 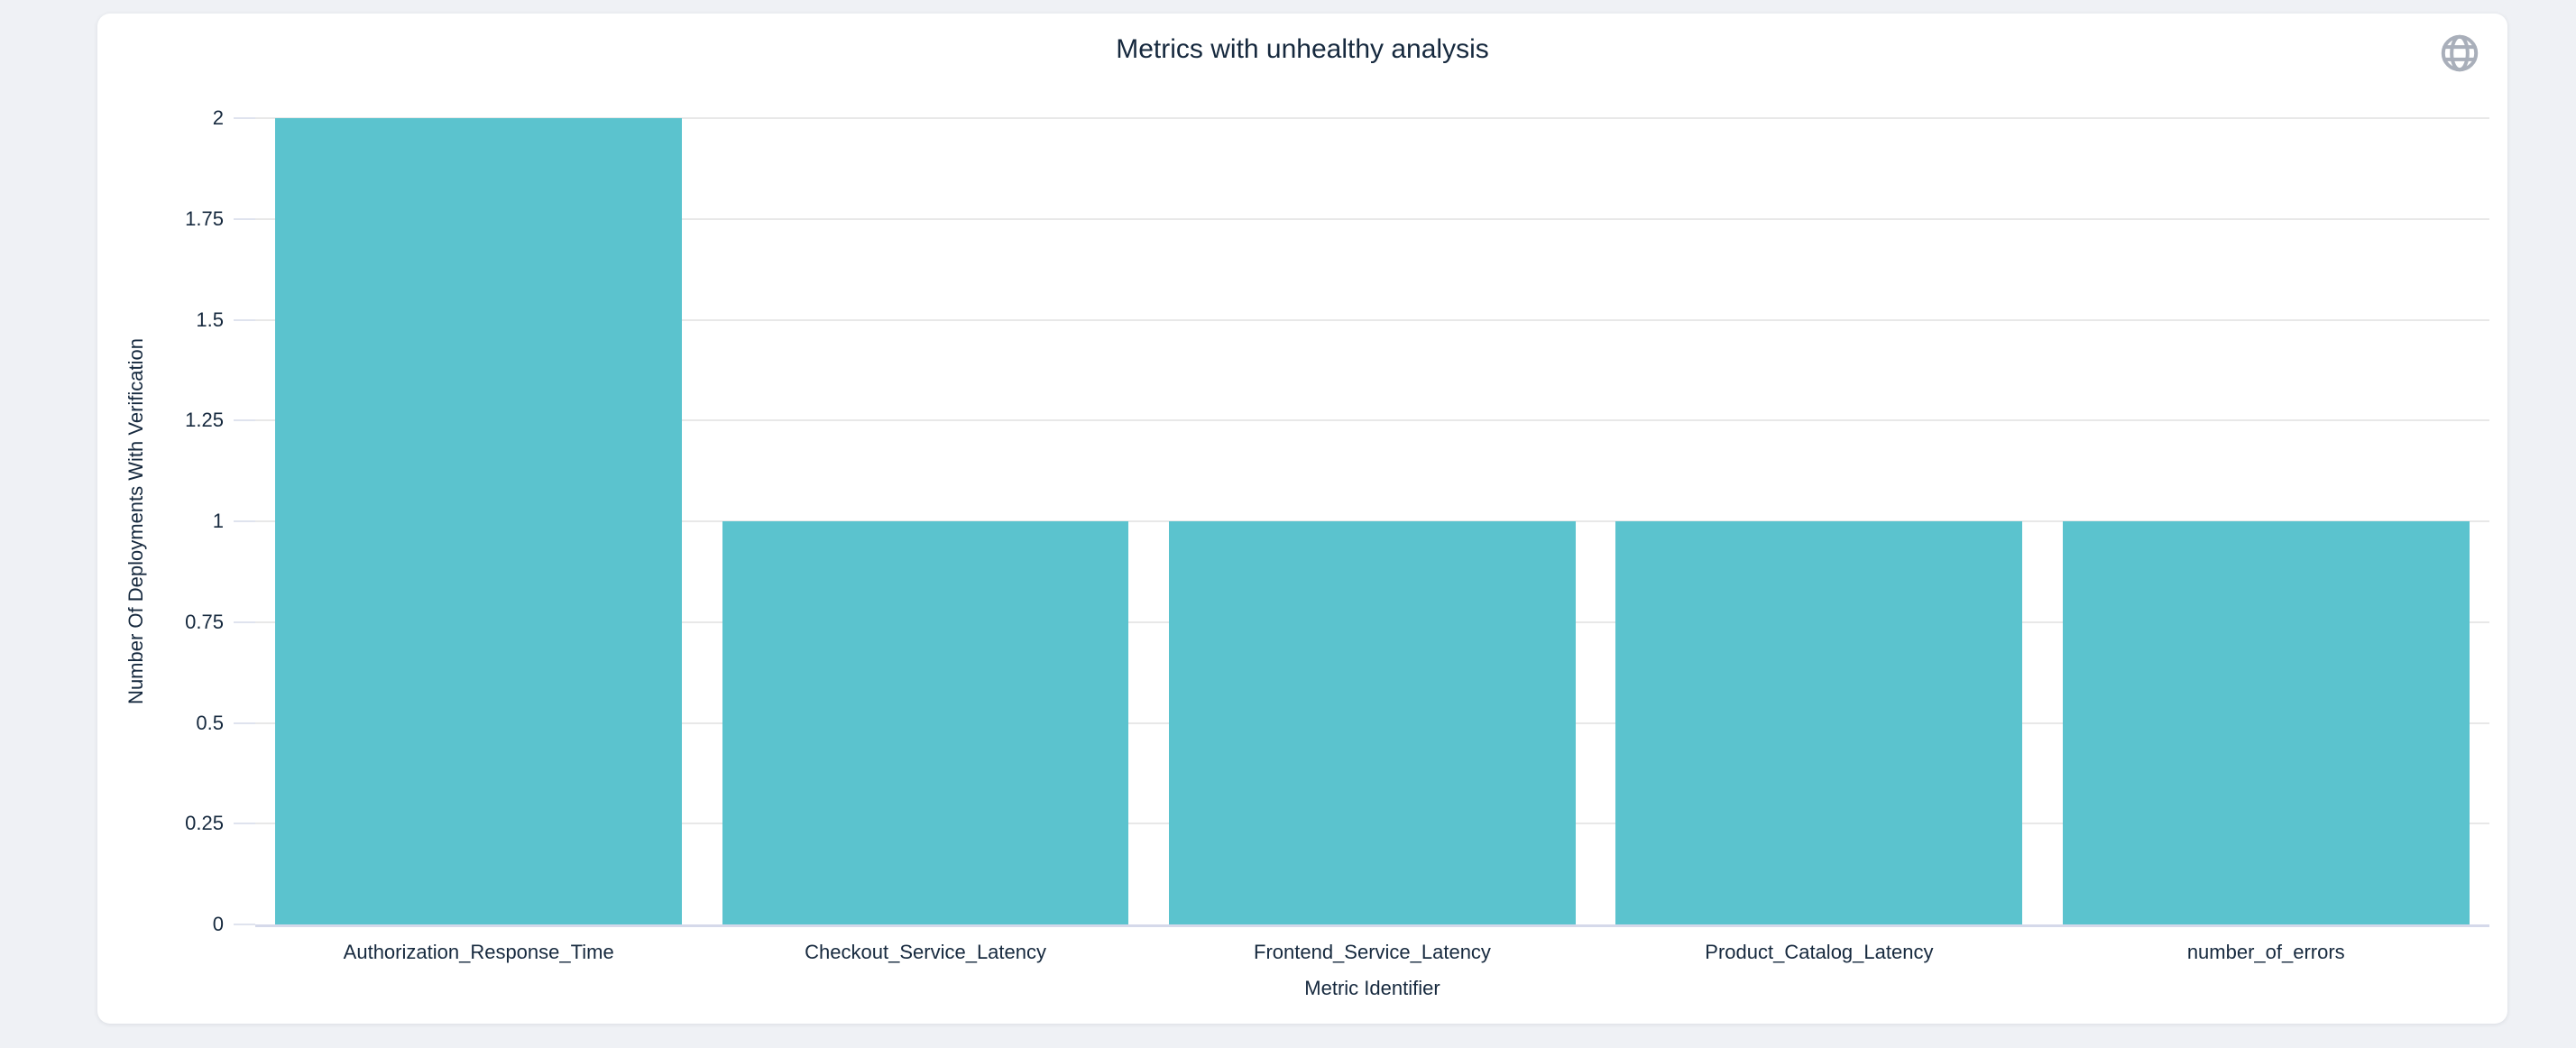 I want to click on bar-Checkout_Service_Latency, so click(x=925, y=722).